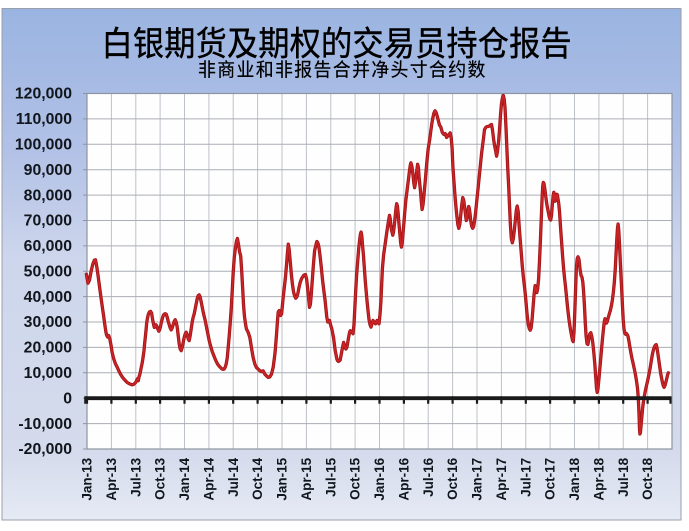 The width and height of the screenshot is (689, 531). What do you see at coordinates (647, 478) in the screenshot?
I see `svg-text: Oct-18` at bounding box center [647, 478].